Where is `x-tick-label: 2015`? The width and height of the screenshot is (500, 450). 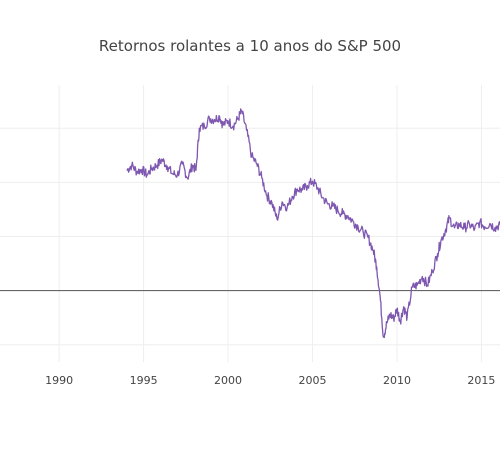
x-tick-label: 2015 is located at coordinates (481, 380).